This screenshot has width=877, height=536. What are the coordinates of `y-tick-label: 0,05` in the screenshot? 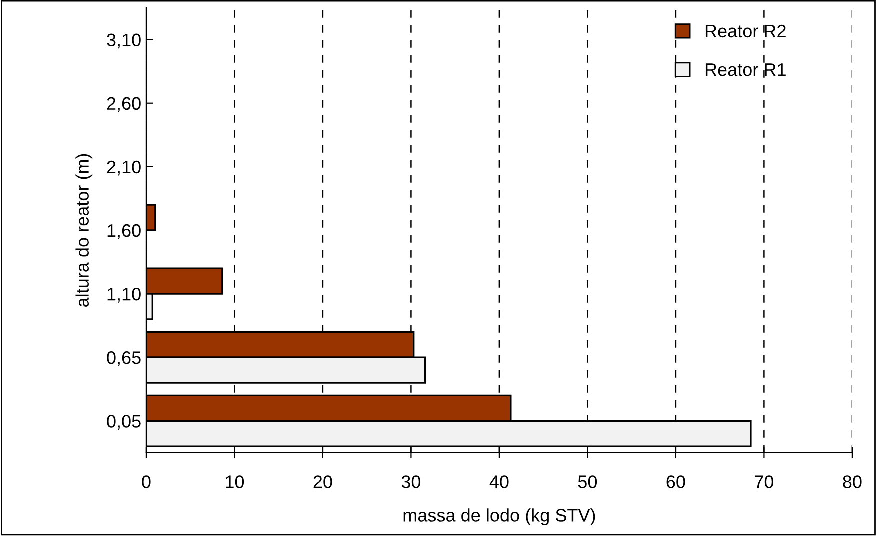 It's located at (124, 422).